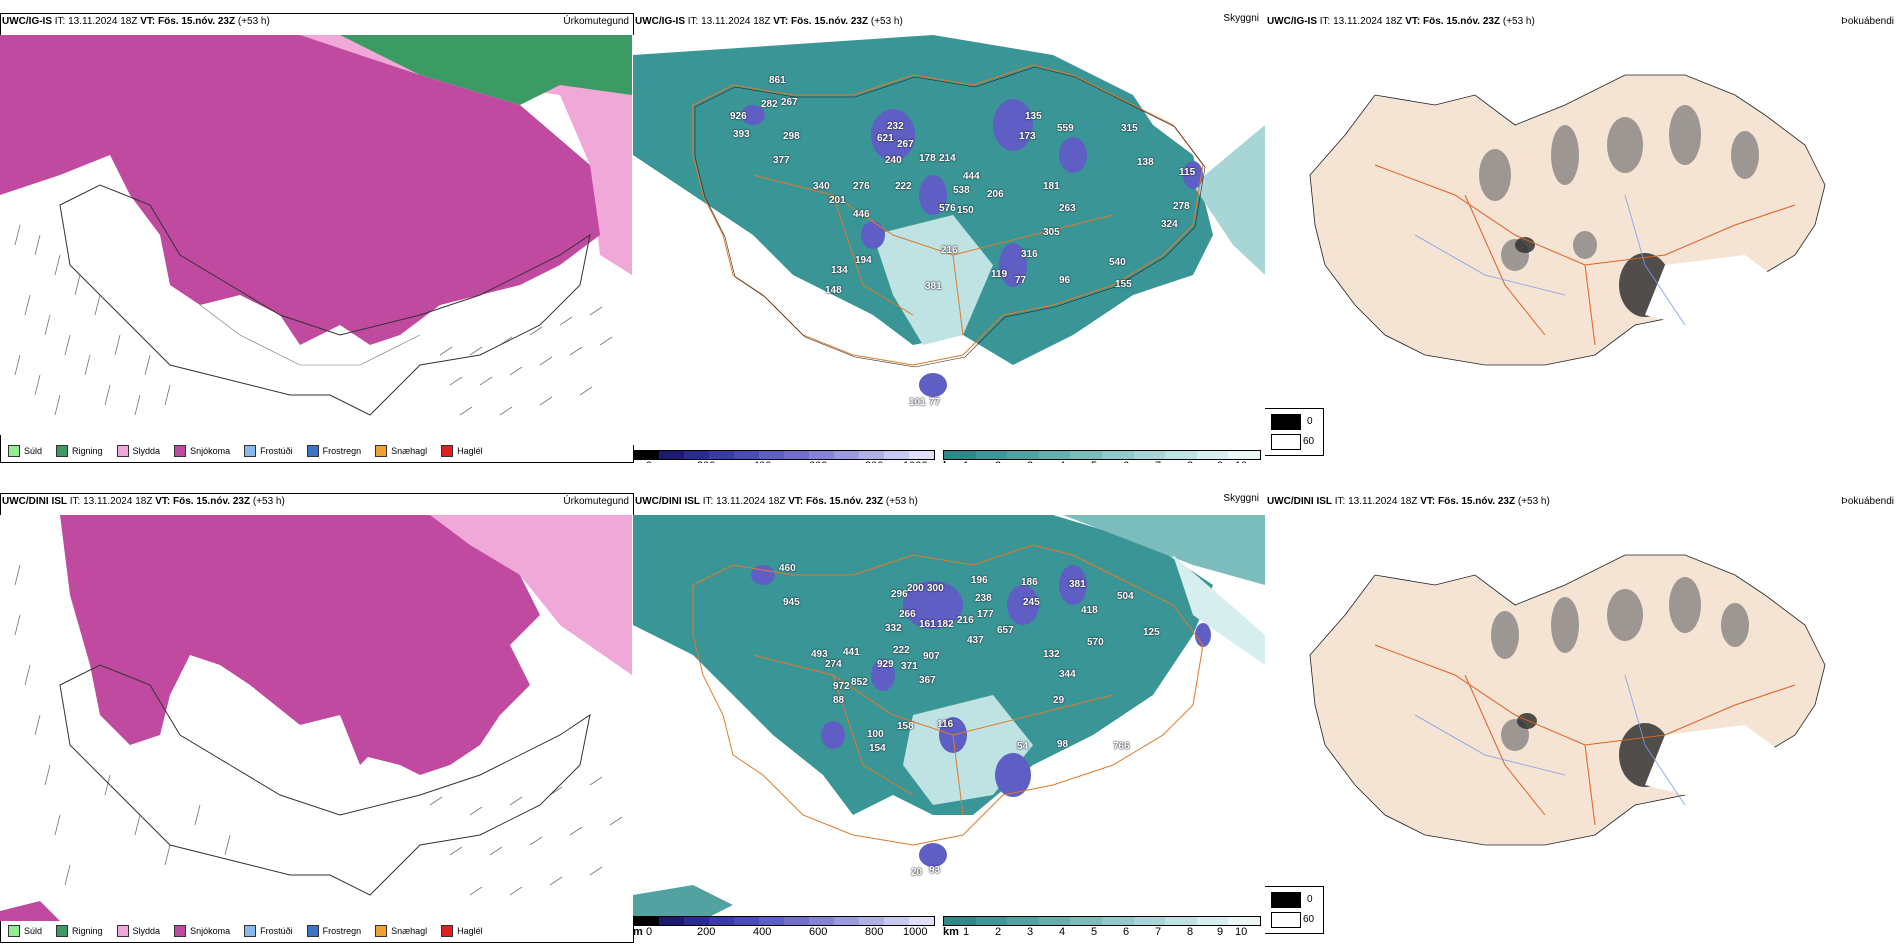  What do you see at coordinates (951, 461) in the screenshot?
I see `colorbar-unit: km` at bounding box center [951, 461].